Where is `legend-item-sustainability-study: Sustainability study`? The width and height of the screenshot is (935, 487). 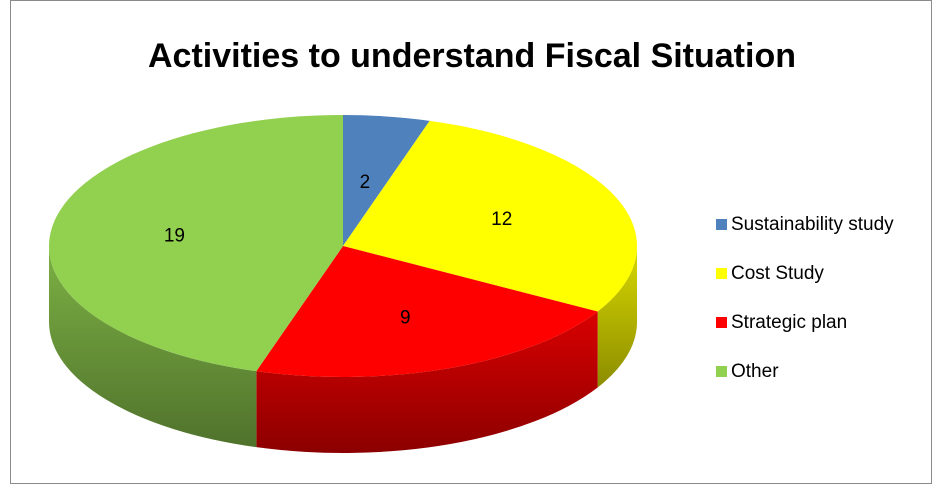
legend-item-sustainability-study: Sustainability study is located at coordinates (805, 224).